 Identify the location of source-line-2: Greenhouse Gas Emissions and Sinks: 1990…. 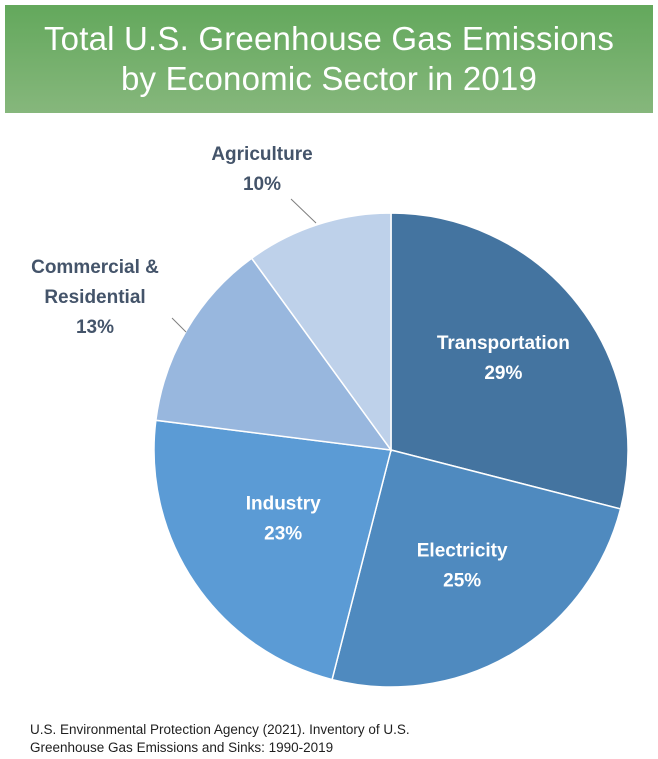
(182, 747).